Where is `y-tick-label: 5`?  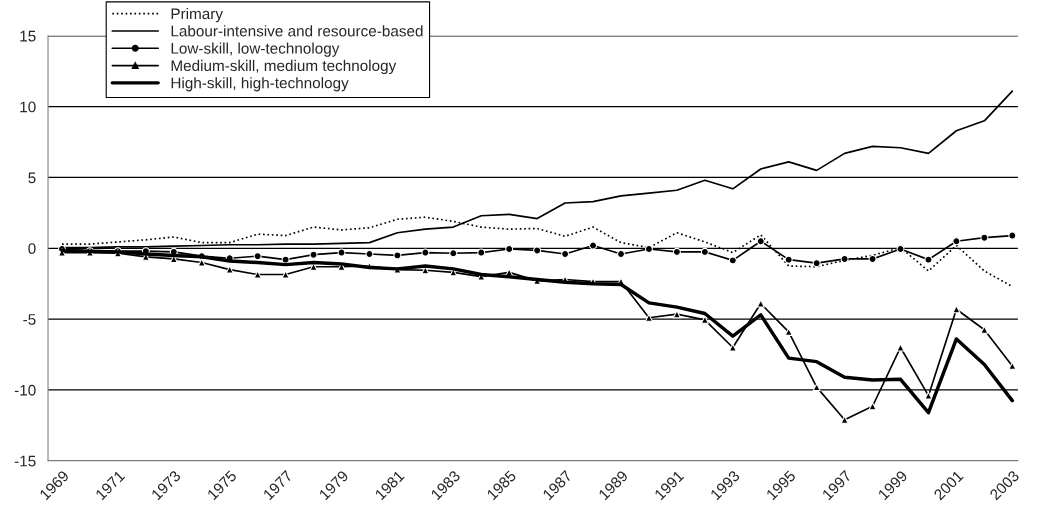 y-tick-label: 5 is located at coordinates (32, 178).